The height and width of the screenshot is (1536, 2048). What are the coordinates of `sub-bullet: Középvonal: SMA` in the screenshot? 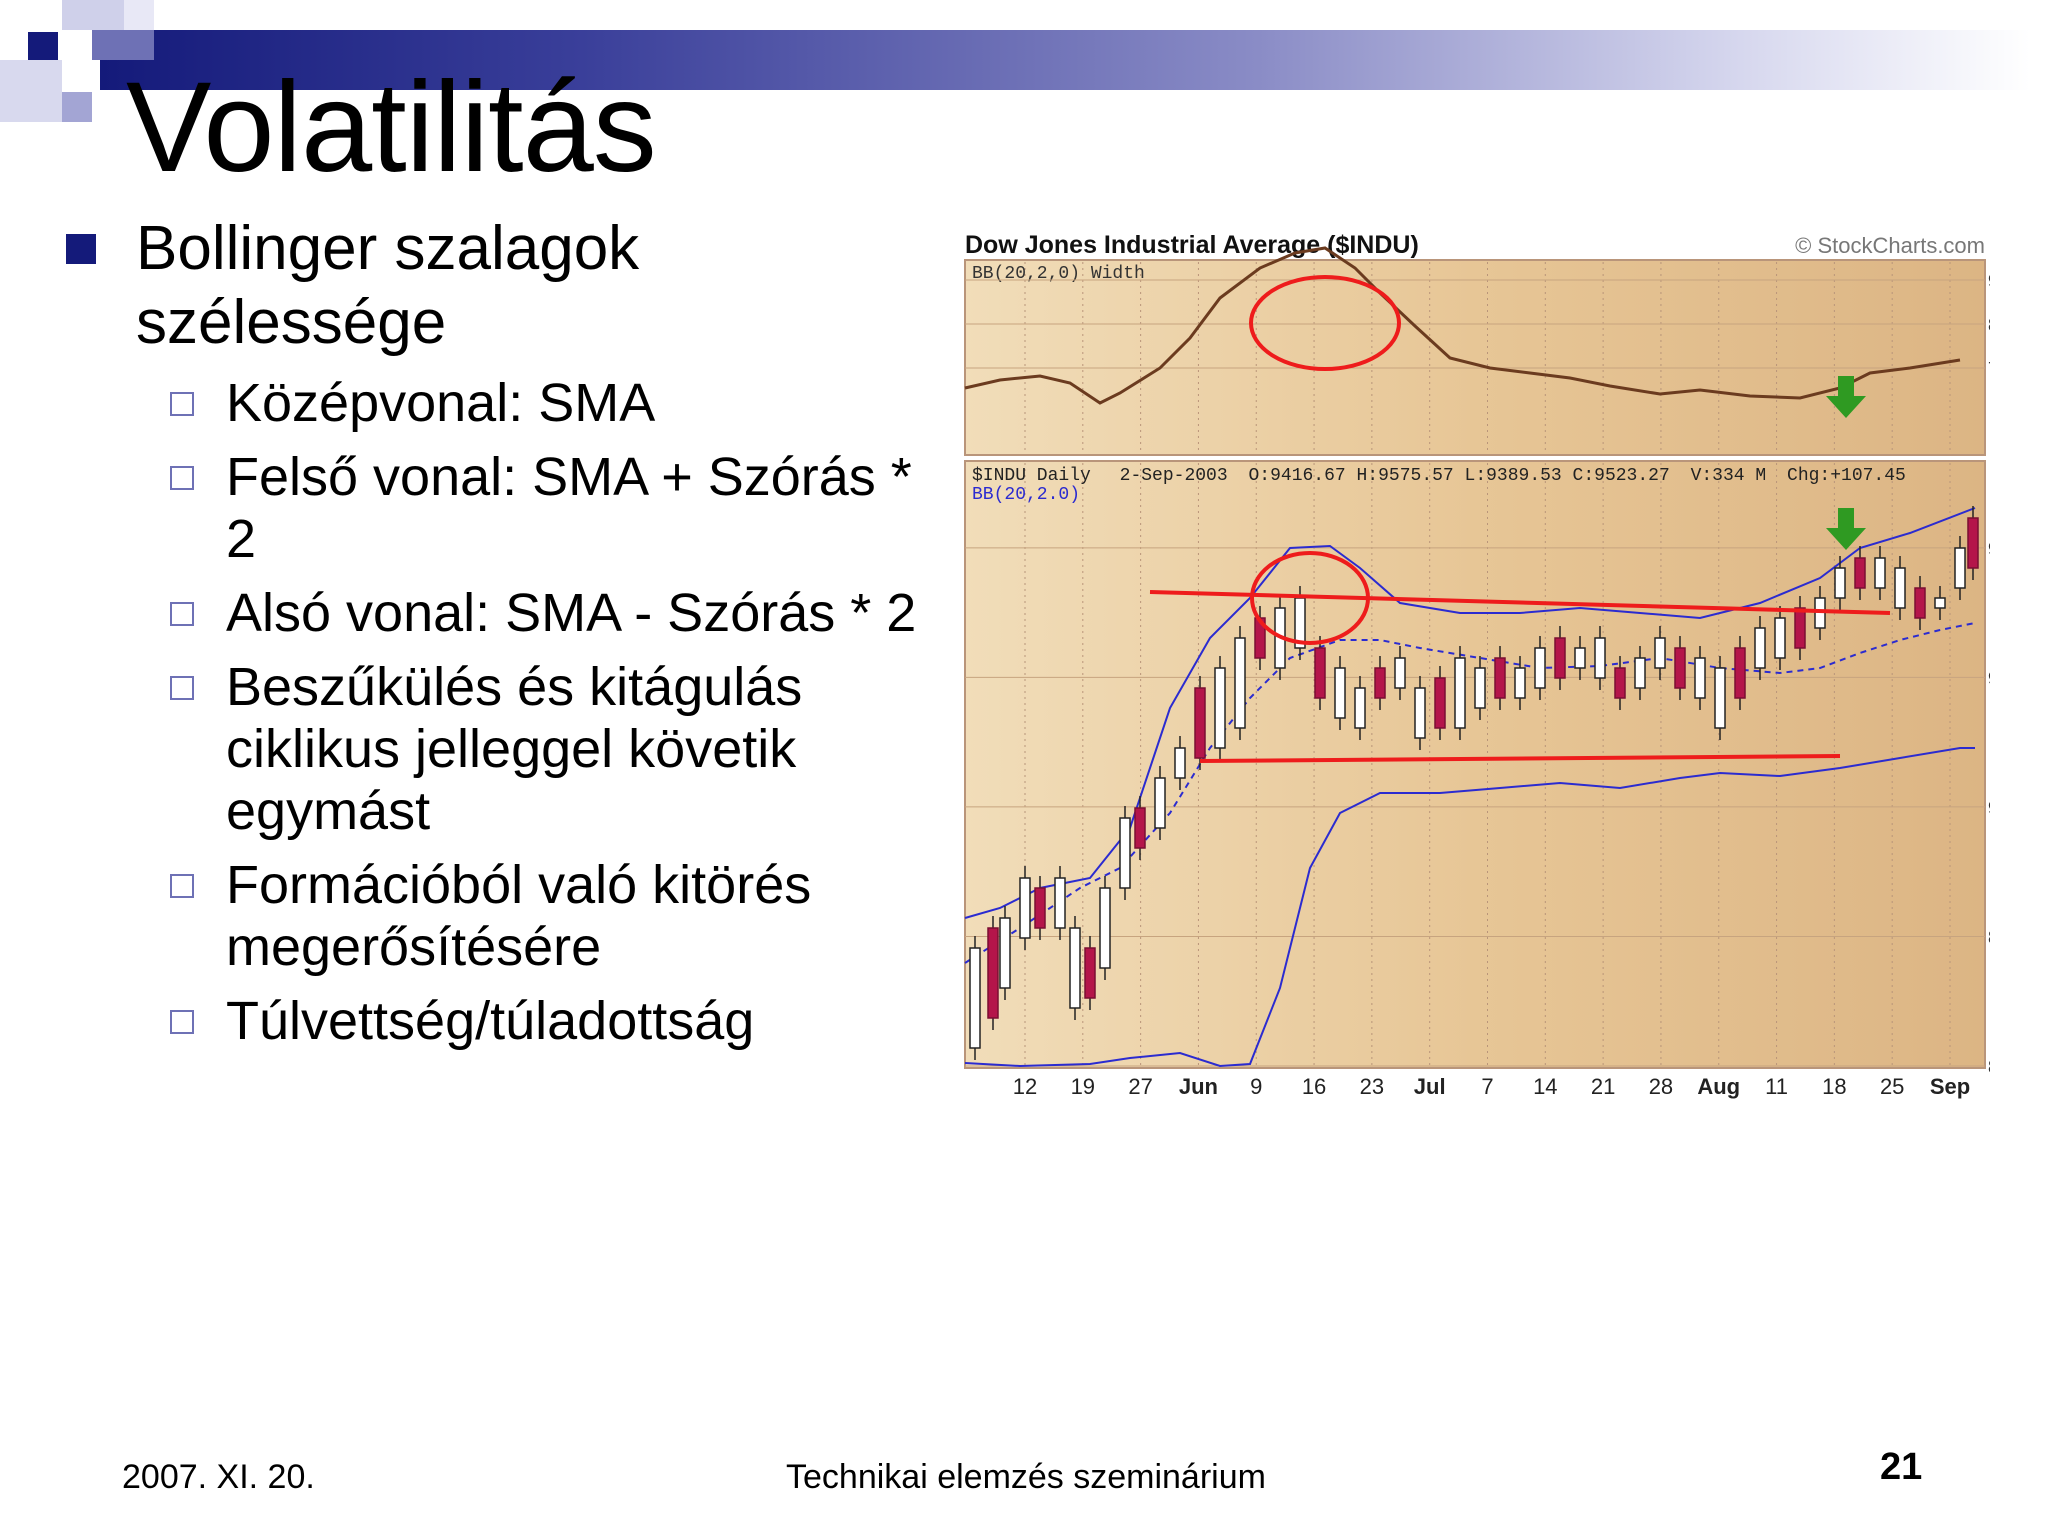 It's located at (500, 403).